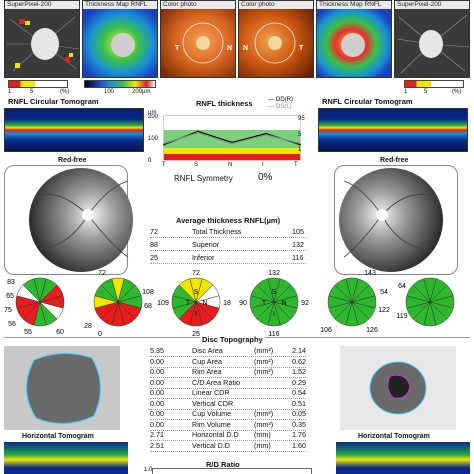  What do you see at coordinates (177, 48) in the screenshot?
I see `photo-left-t-letter: T` at bounding box center [177, 48].